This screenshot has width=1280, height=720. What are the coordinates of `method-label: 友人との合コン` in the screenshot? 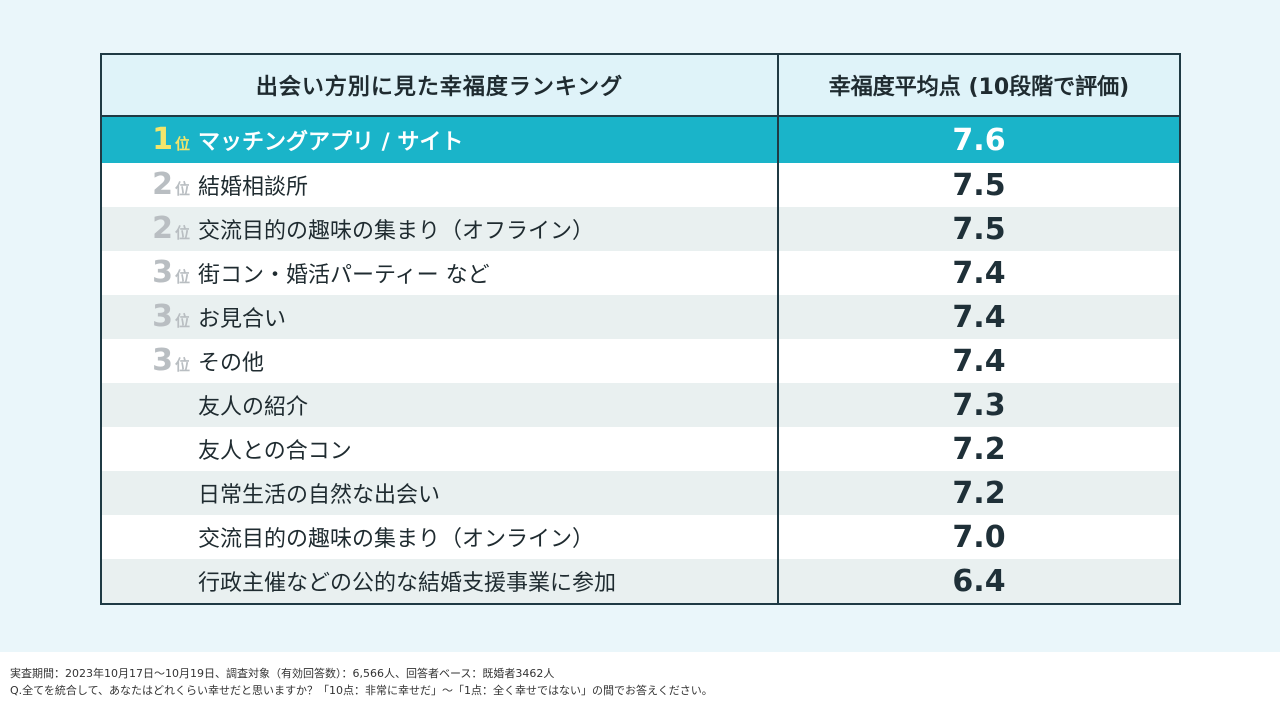 It's located at (275, 451).